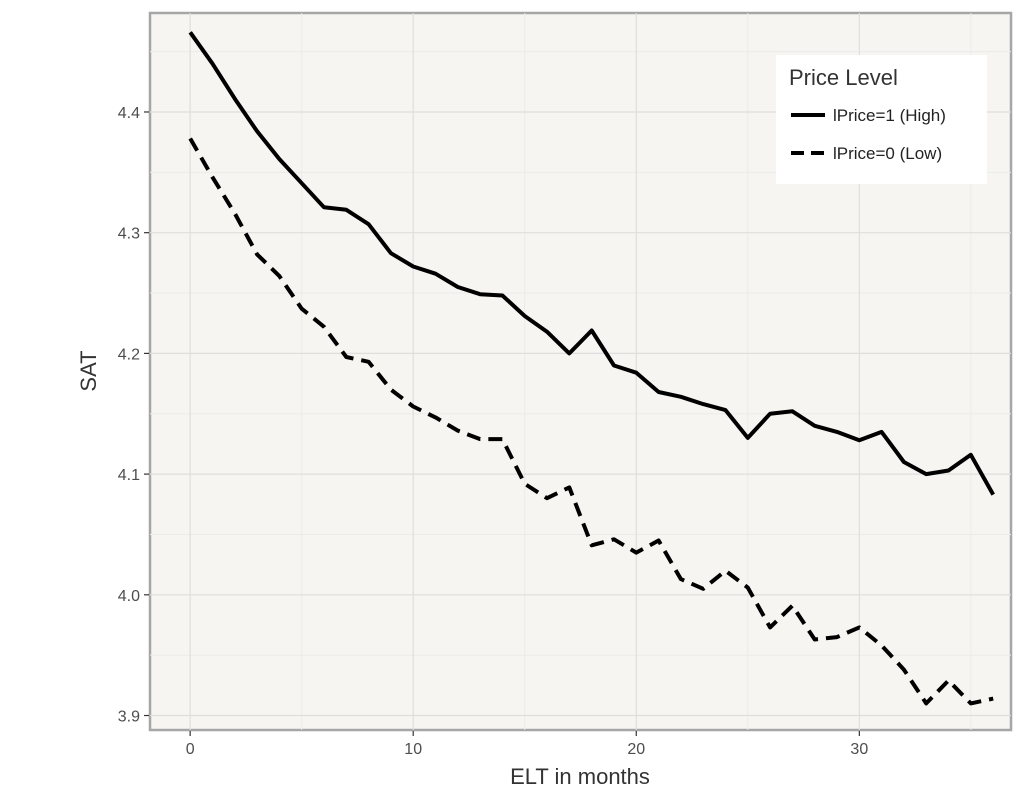 This screenshot has width=1024, height=791. What do you see at coordinates (129, 234) in the screenshot?
I see `y-tick-label: 4.3` at bounding box center [129, 234].